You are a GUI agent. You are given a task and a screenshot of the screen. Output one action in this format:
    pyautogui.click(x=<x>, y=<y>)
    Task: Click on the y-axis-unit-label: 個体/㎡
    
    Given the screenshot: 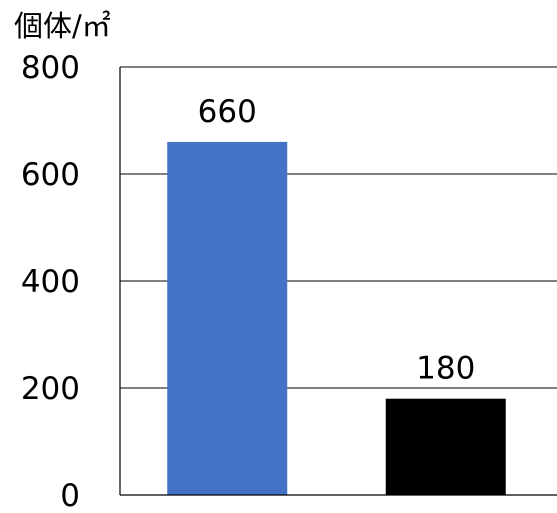 What is the action you would take?
    pyautogui.click(x=62, y=26)
    